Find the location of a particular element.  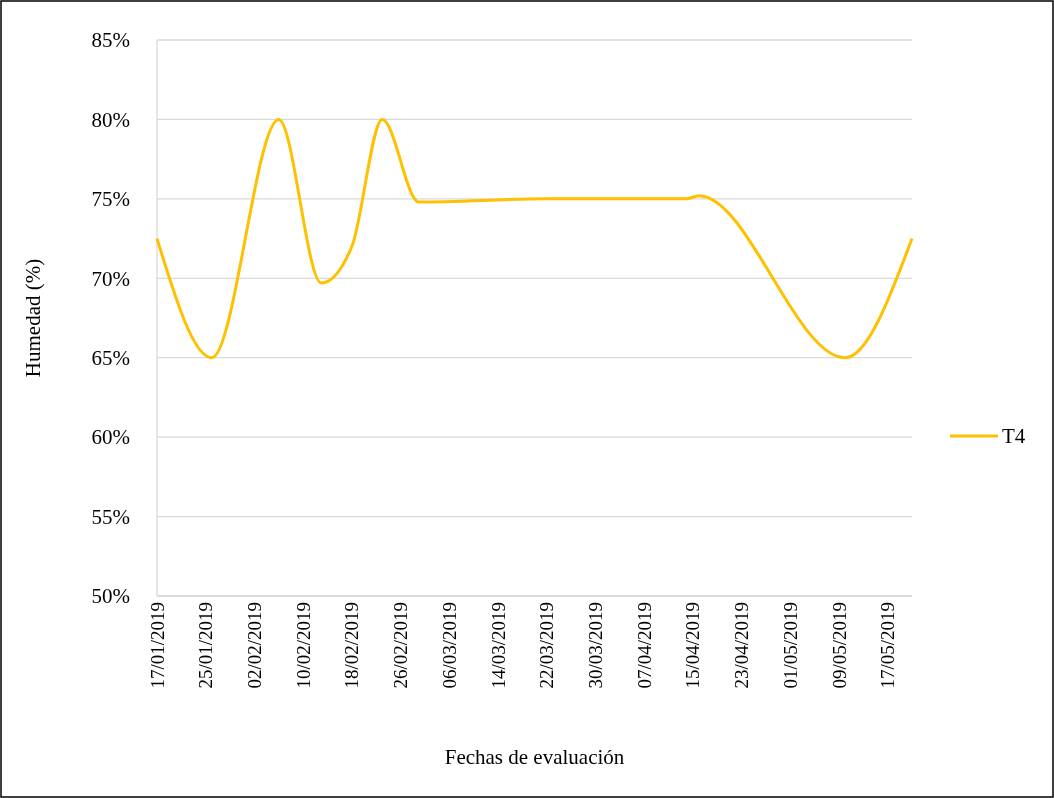

x-tick-label: 01/05/2019 is located at coordinates (790, 645).